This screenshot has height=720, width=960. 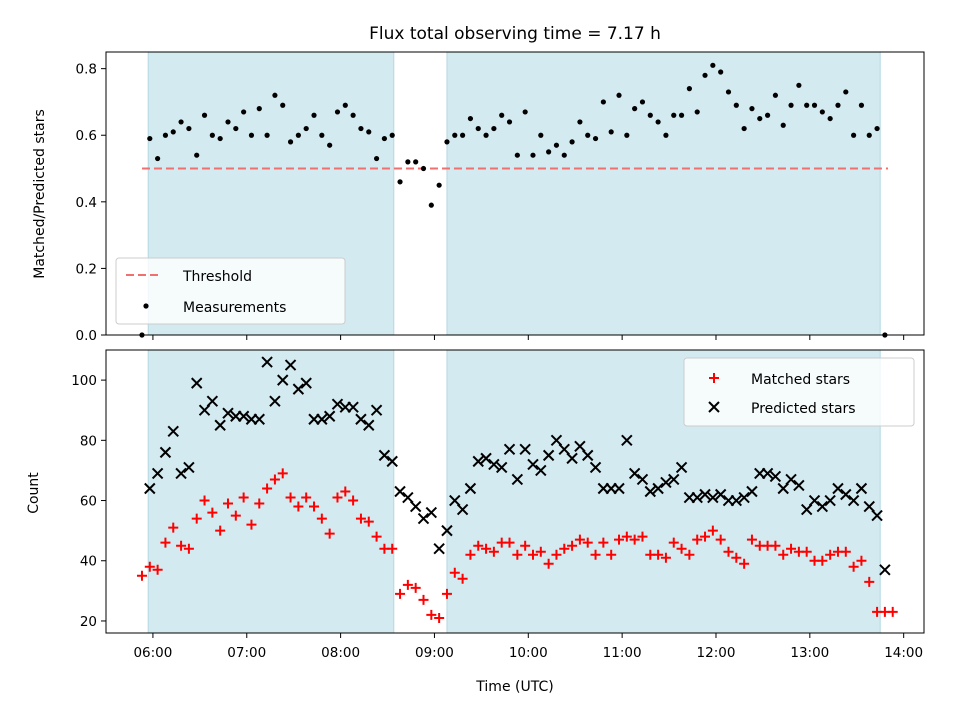 What do you see at coordinates (434, 653) in the screenshot?
I see `x-tick-label: 09:00` at bounding box center [434, 653].